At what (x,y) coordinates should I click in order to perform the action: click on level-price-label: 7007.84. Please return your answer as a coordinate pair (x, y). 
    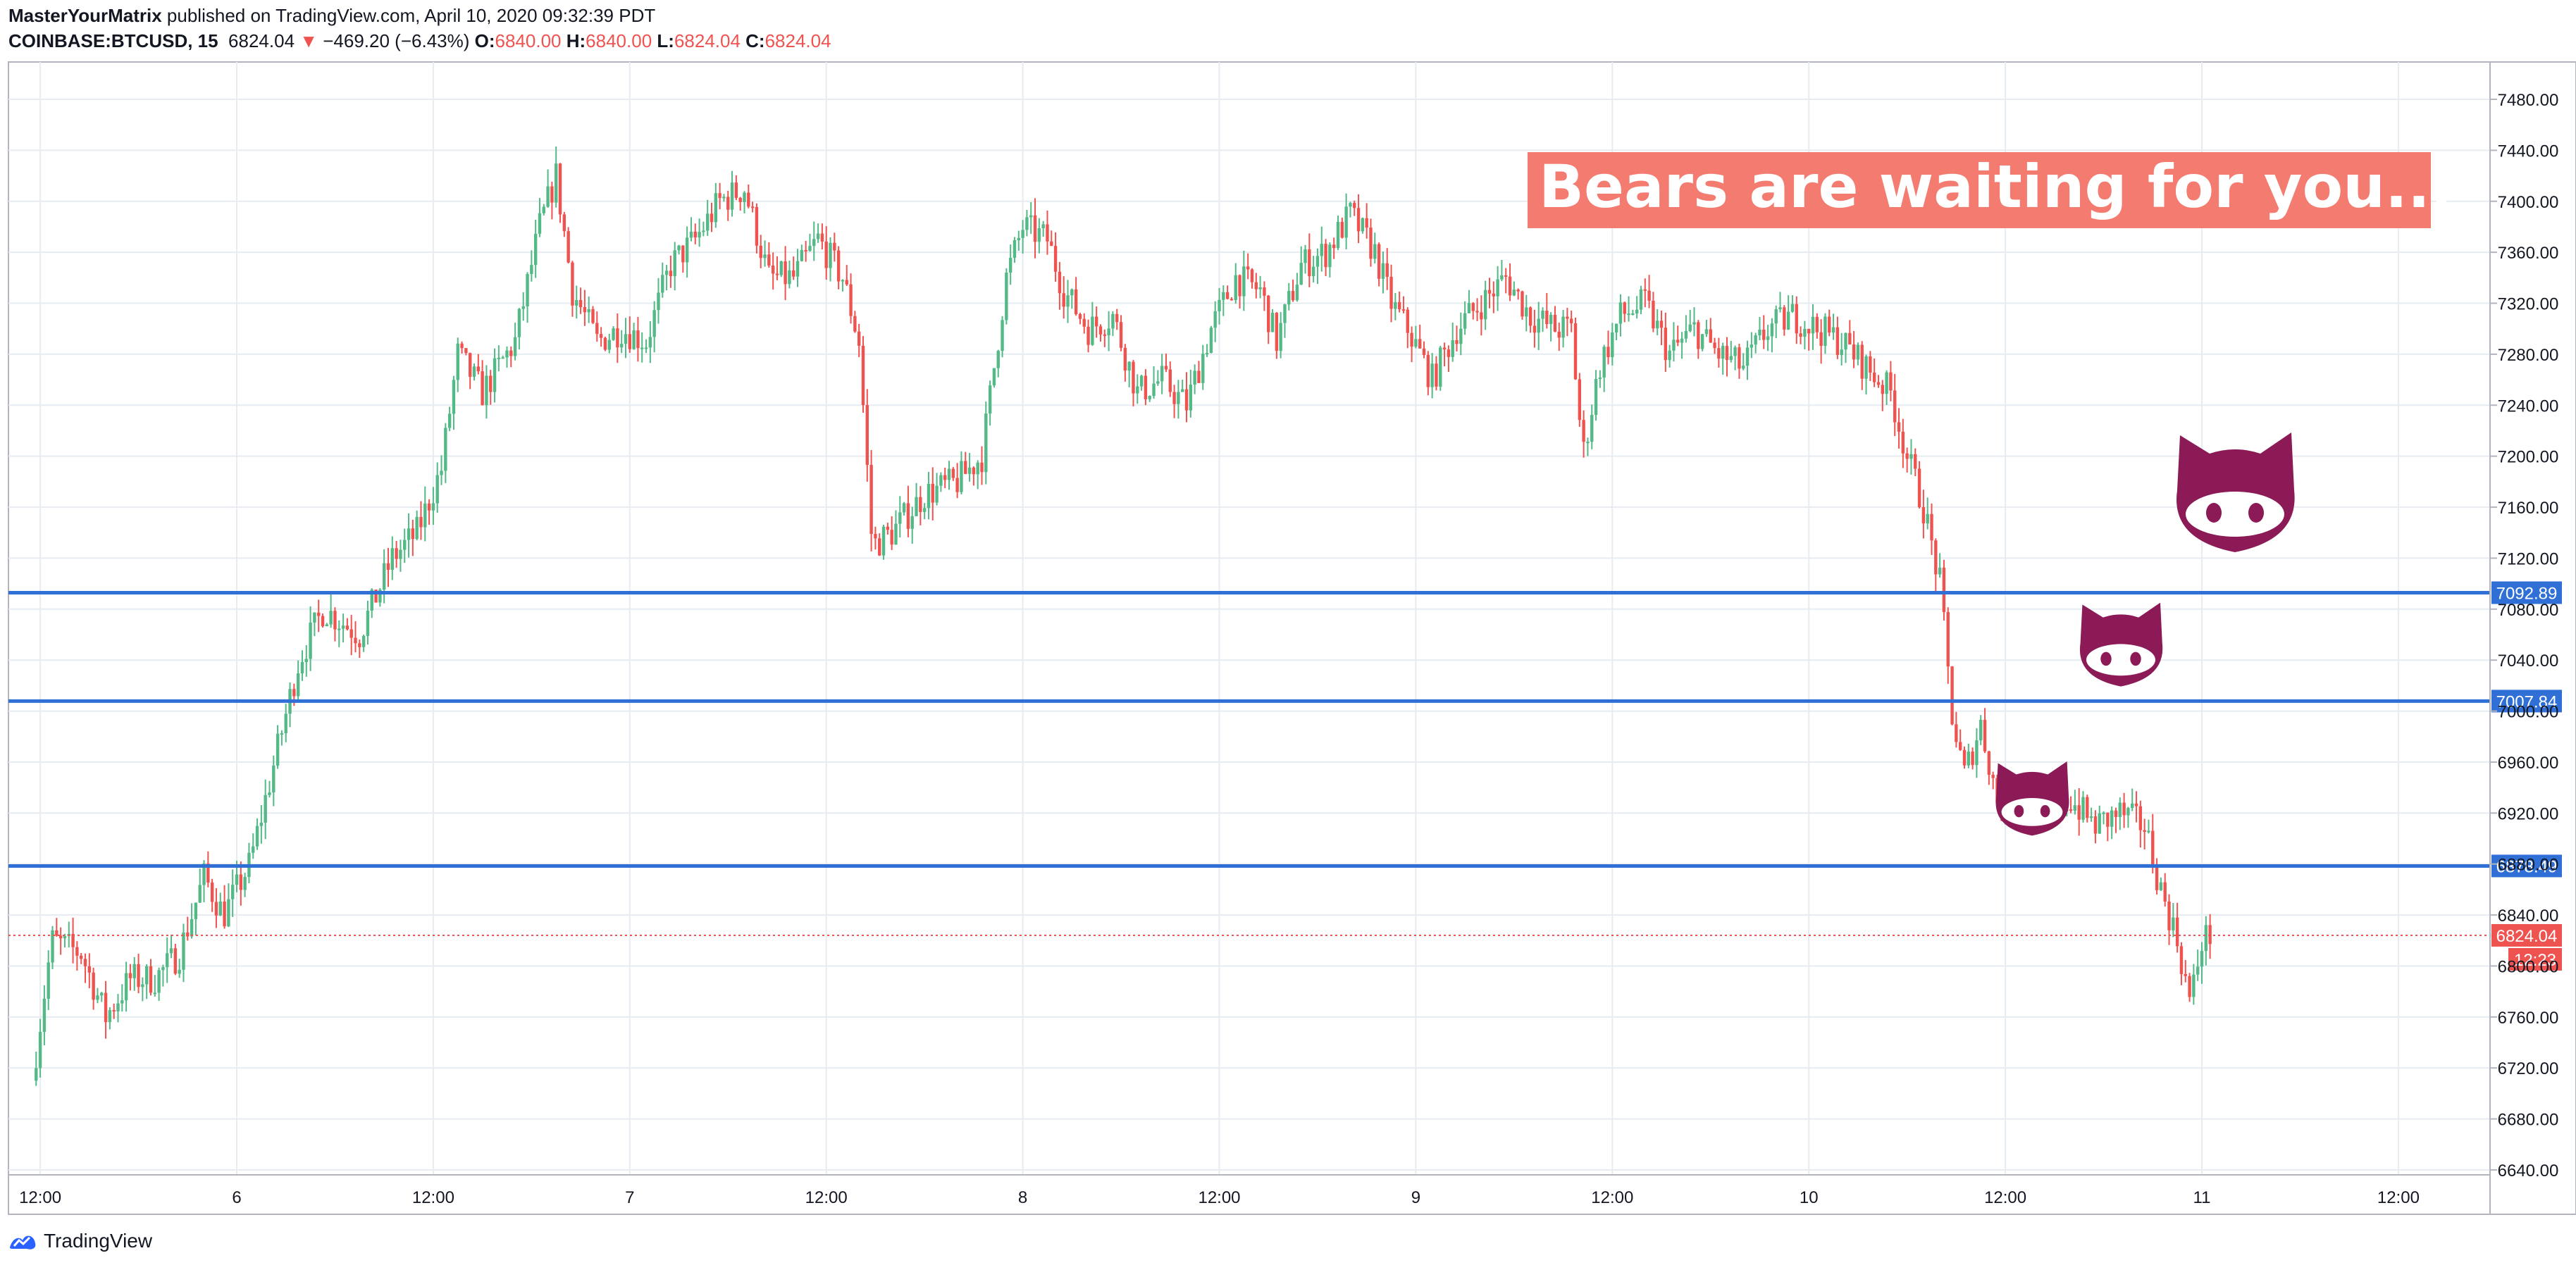
    Looking at the image, I should click on (2527, 702).